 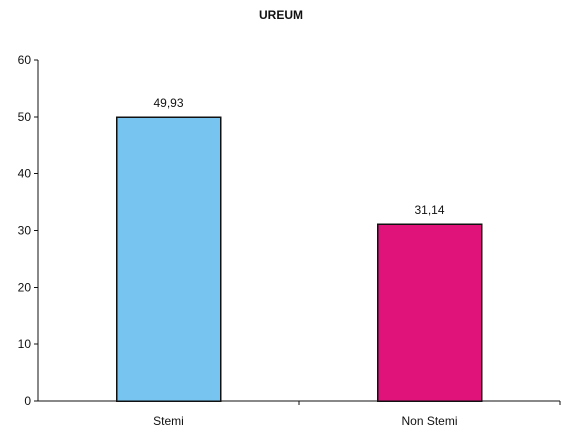 What do you see at coordinates (25, 174) in the screenshot?
I see `y-tick-label: 40` at bounding box center [25, 174].